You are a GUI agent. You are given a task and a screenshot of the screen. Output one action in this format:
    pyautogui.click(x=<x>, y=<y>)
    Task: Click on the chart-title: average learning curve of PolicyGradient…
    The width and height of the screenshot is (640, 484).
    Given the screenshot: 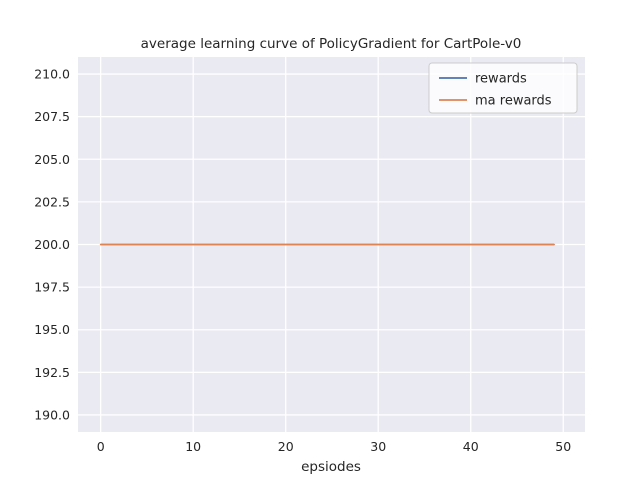 What is the action you would take?
    pyautogui.click(x=331, y=44)
    